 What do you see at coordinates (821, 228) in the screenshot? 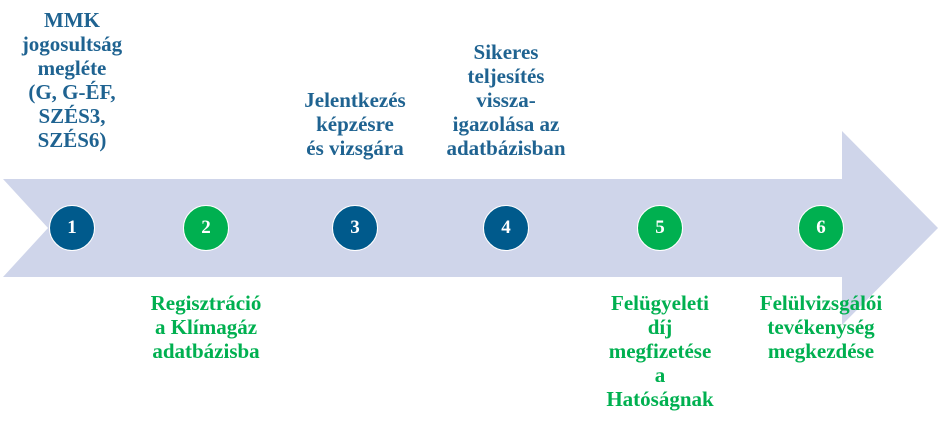
I see `step-6-circle: 6` at bounding box center [821, 228].